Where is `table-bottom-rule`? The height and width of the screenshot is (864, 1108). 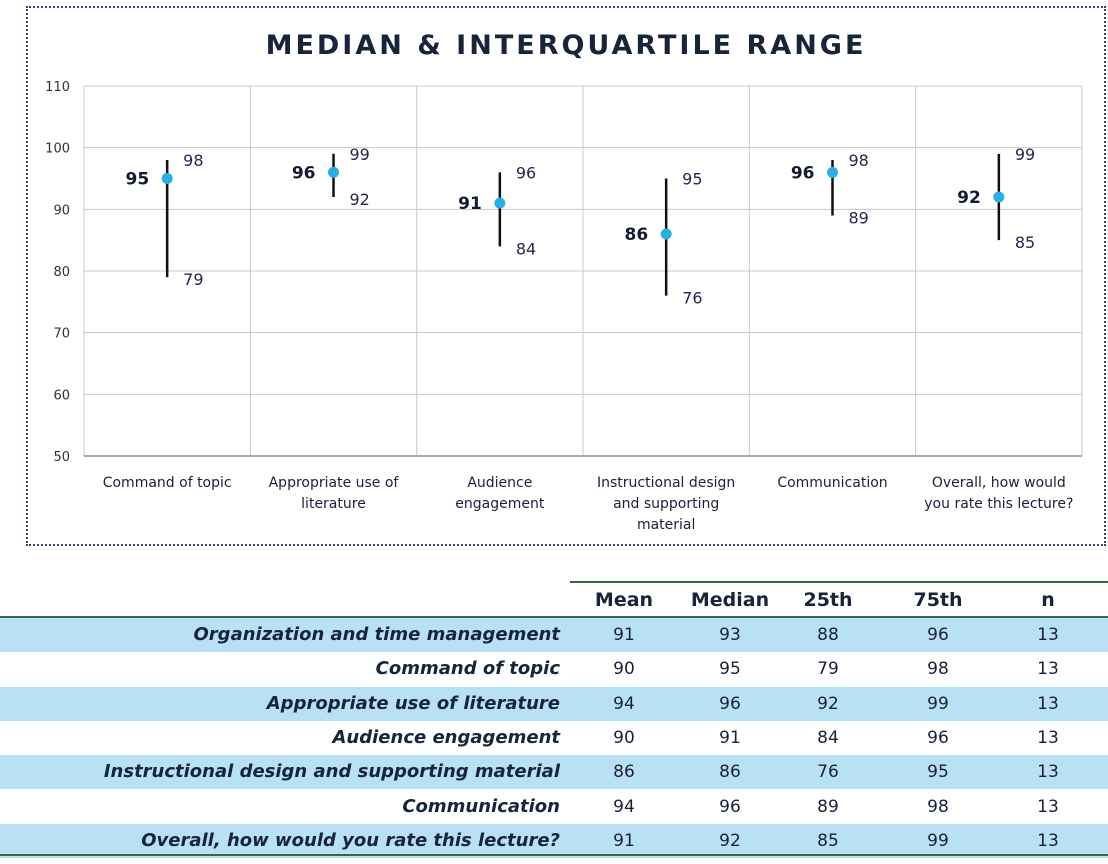
table-bottom-rule is located at coordinates (554, 855).